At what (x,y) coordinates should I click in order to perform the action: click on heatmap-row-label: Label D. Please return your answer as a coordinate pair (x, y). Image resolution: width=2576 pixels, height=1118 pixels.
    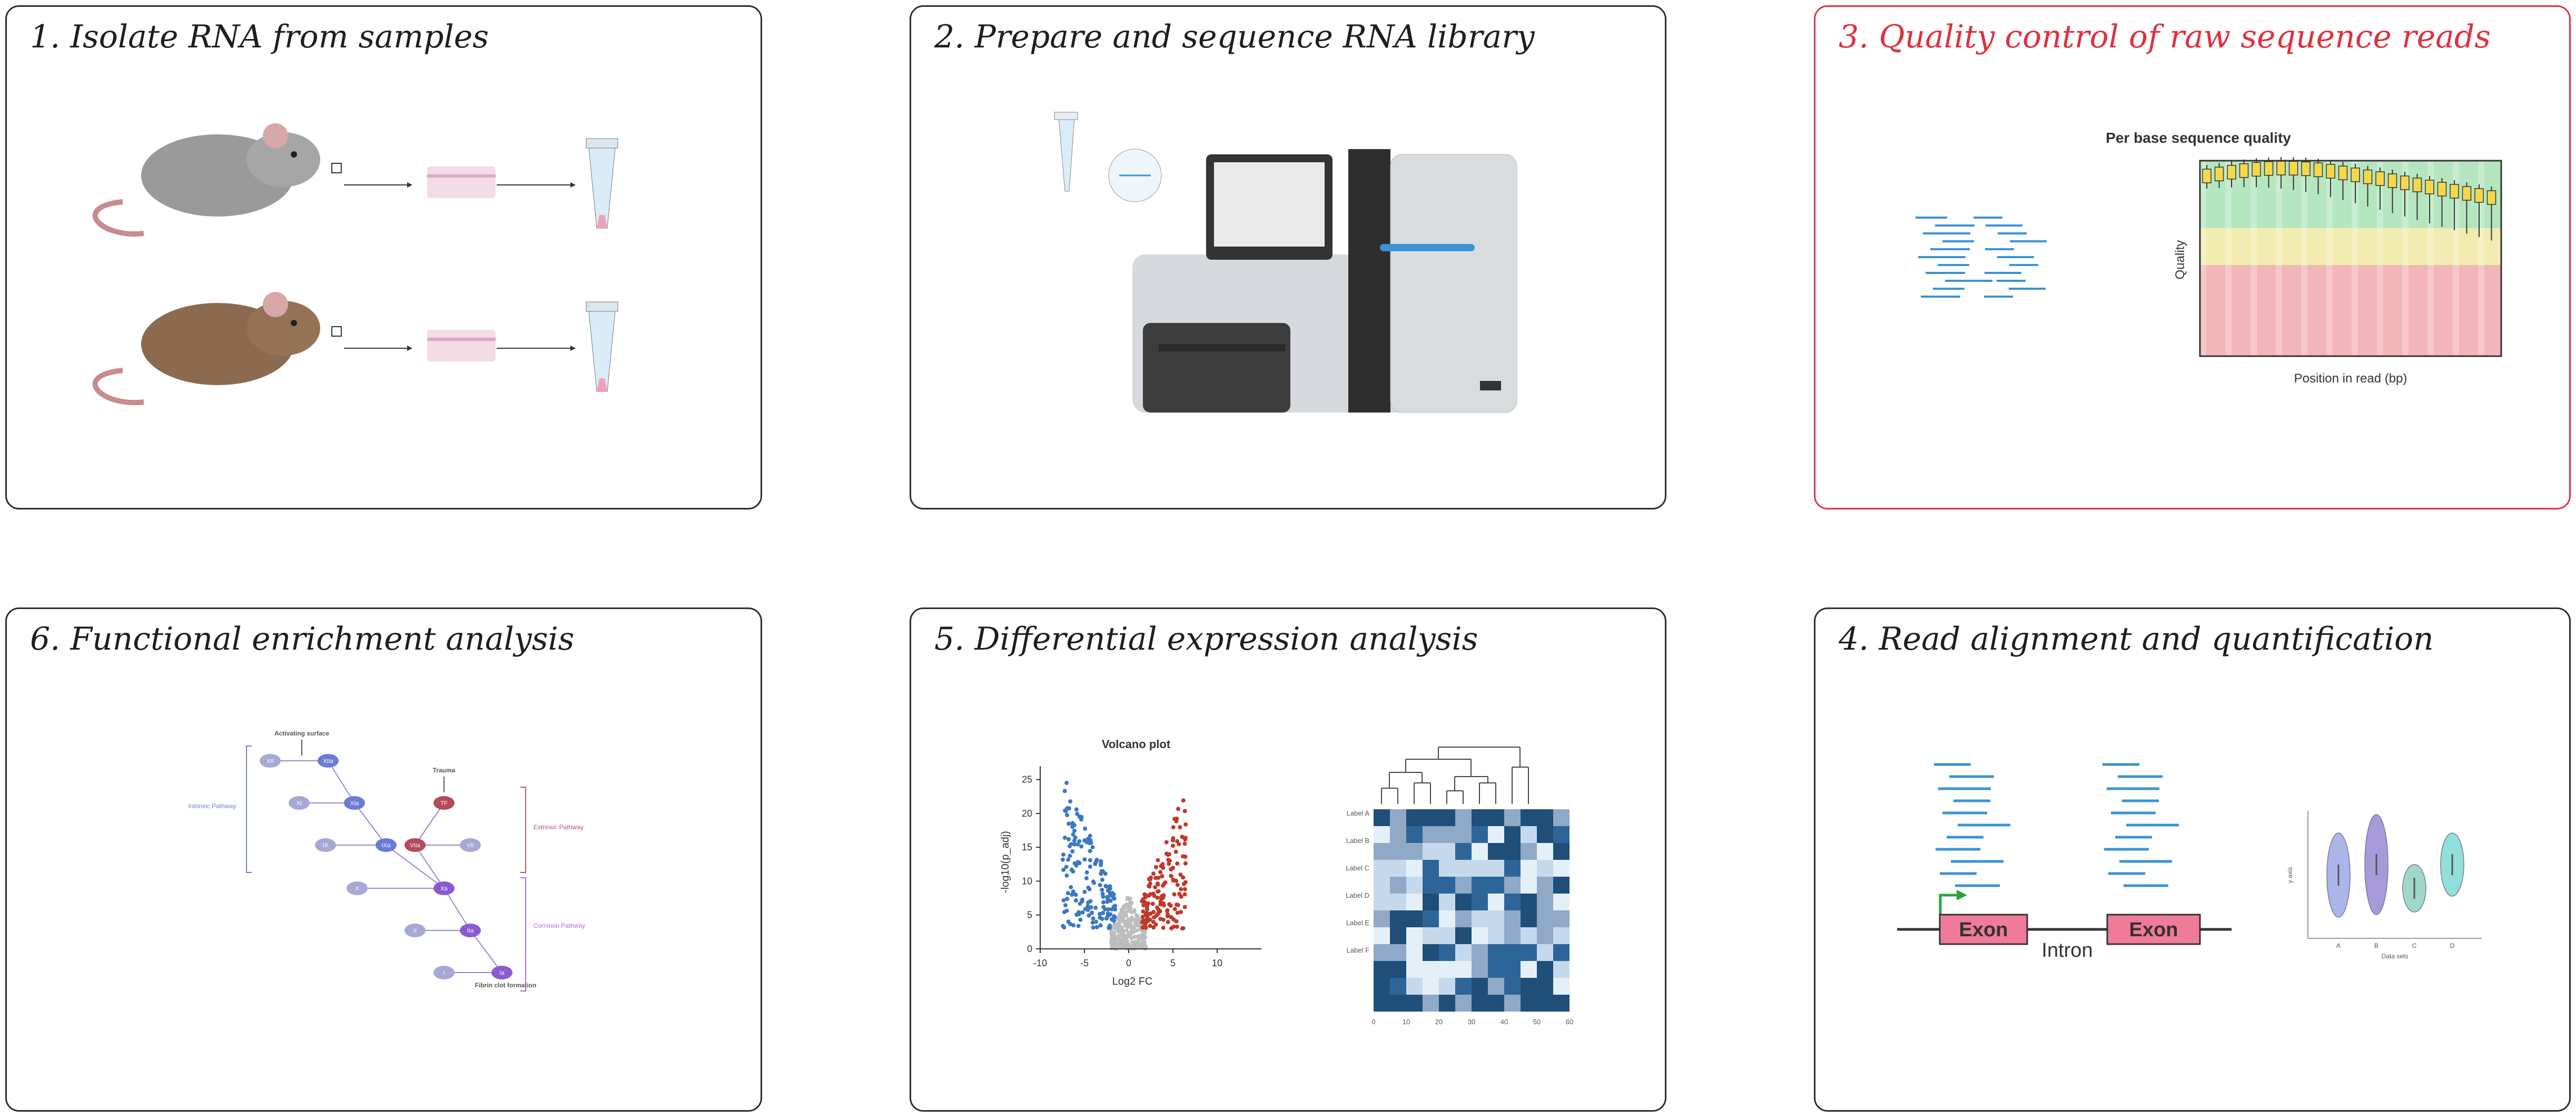
    Looking at the image, I should click on (1357, 895).